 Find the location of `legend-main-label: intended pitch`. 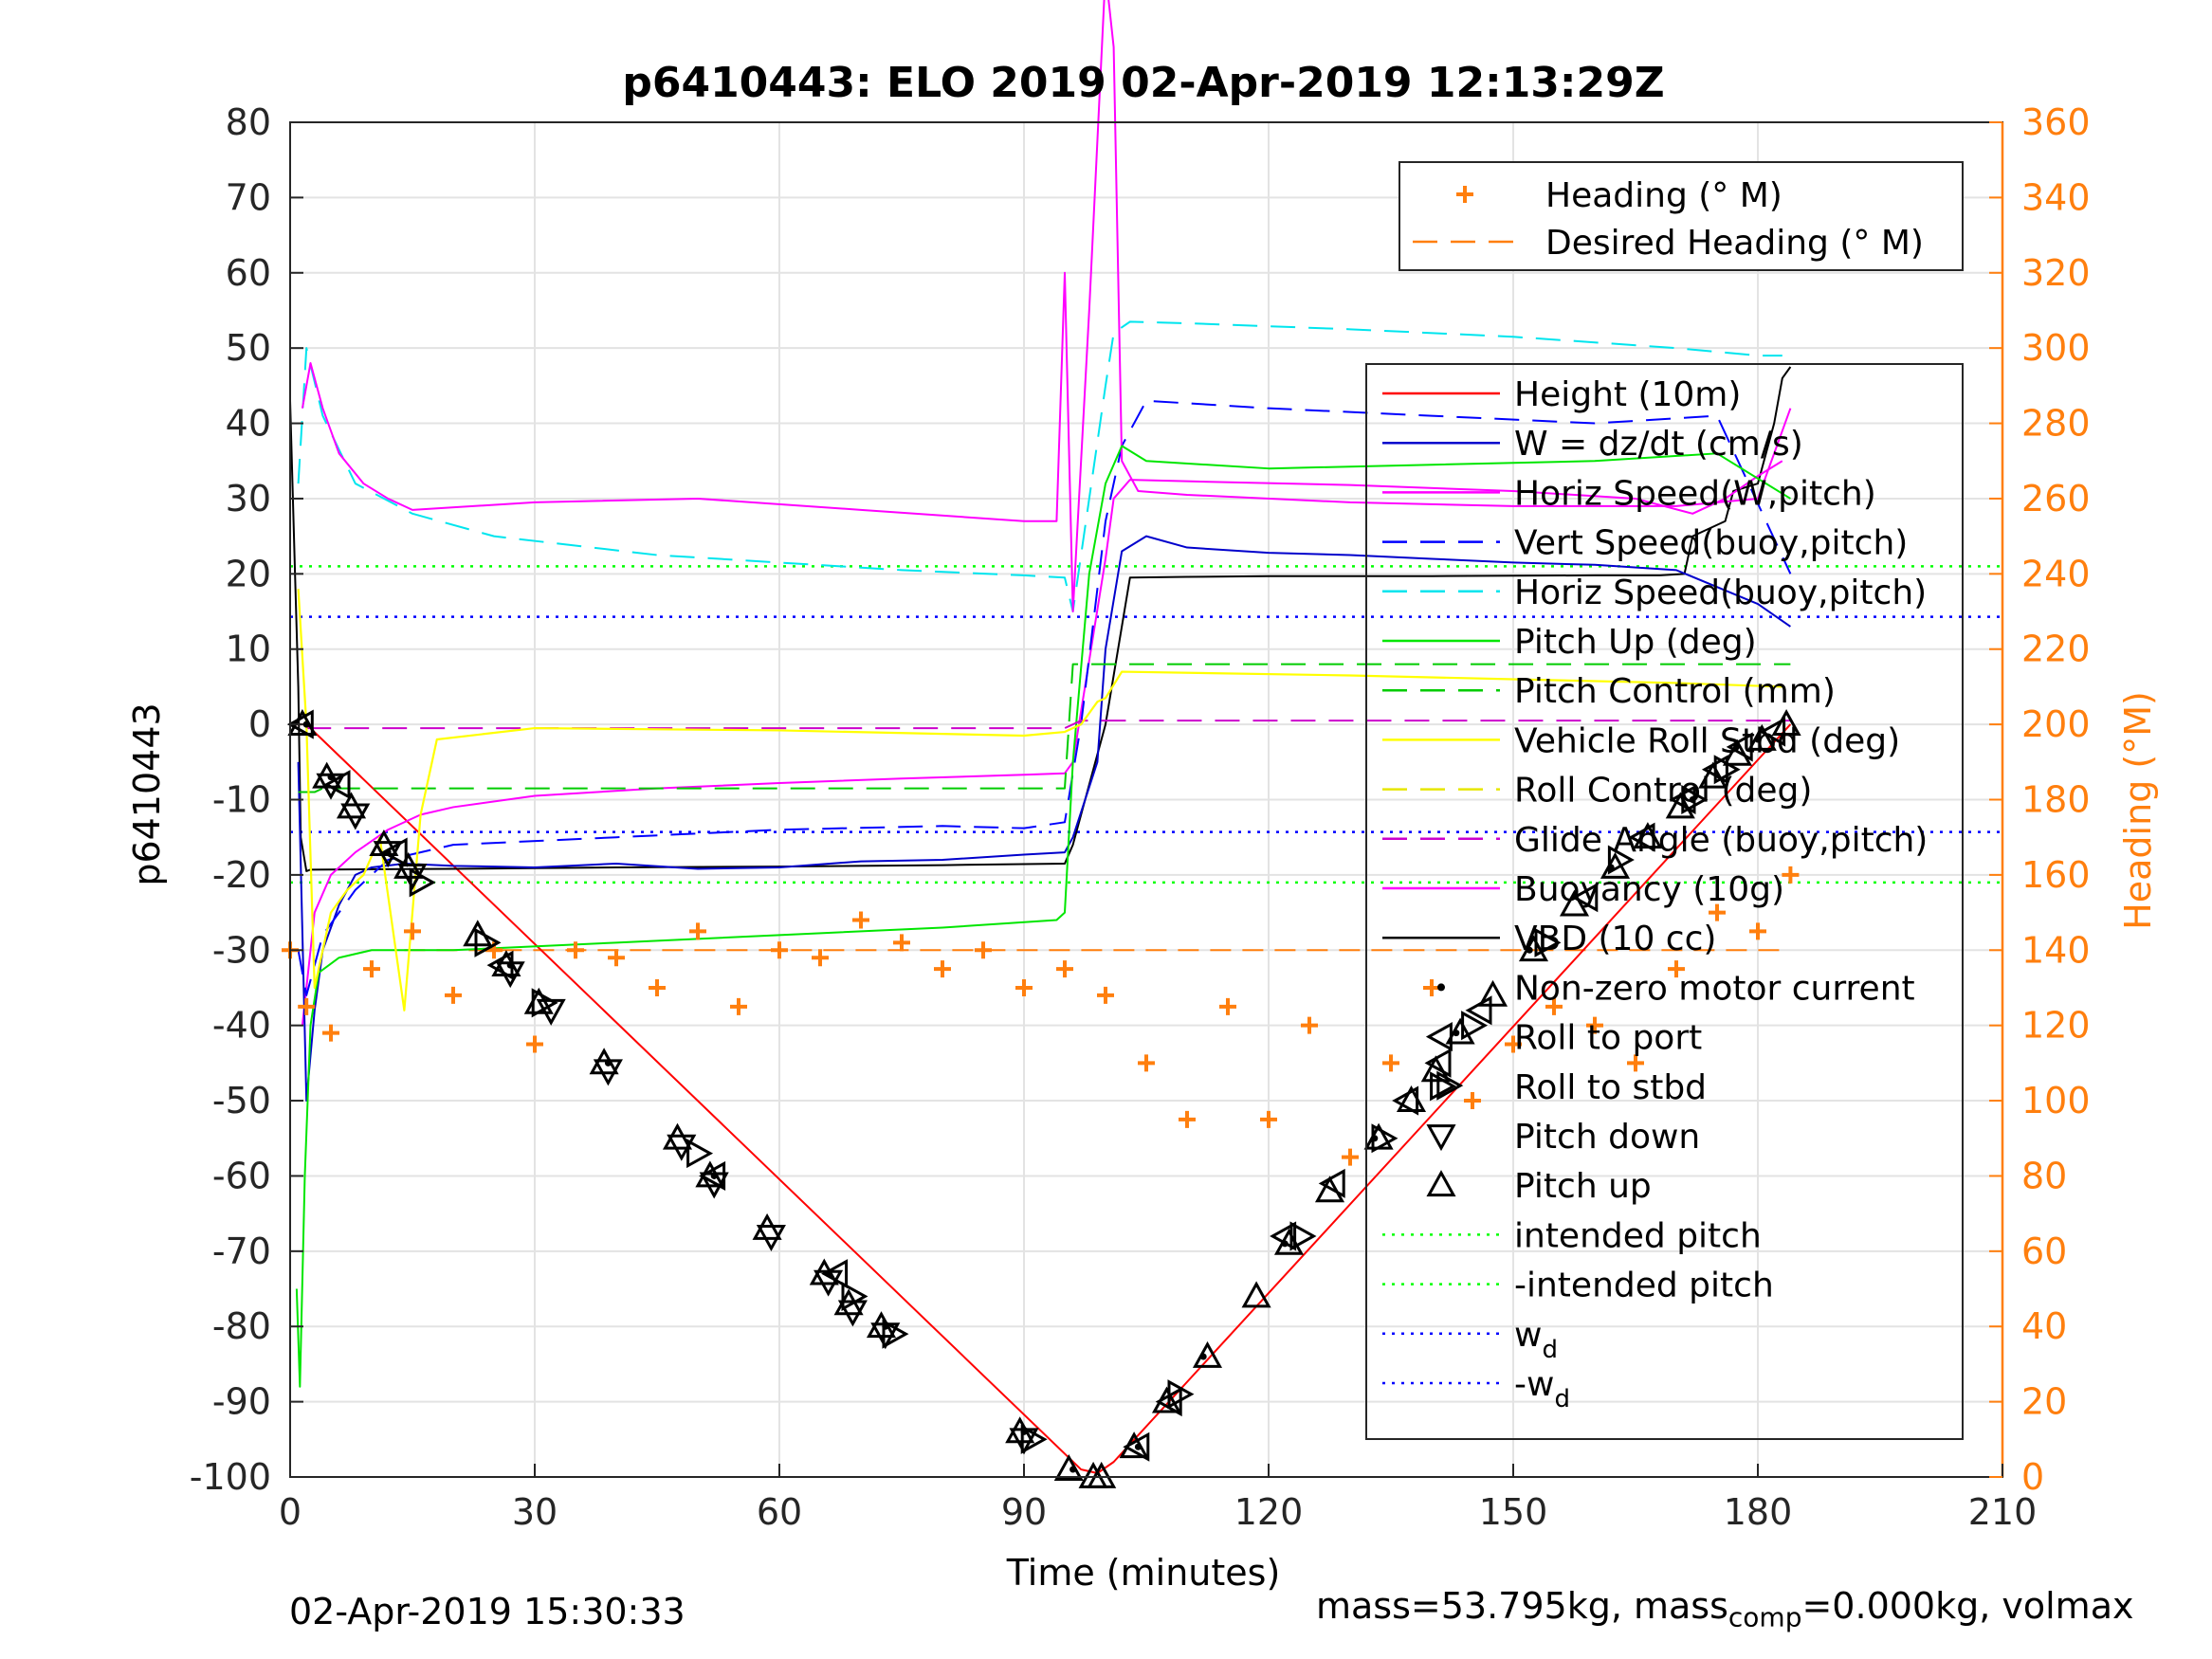

legend-main-label: intended pitch is located at coordinates (1638, 1235).